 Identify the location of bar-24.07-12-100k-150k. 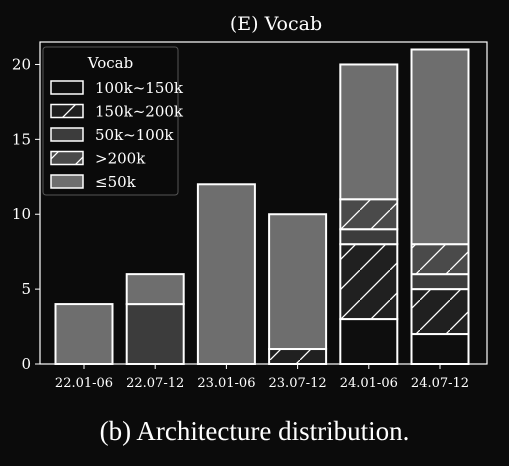
(440, 349).